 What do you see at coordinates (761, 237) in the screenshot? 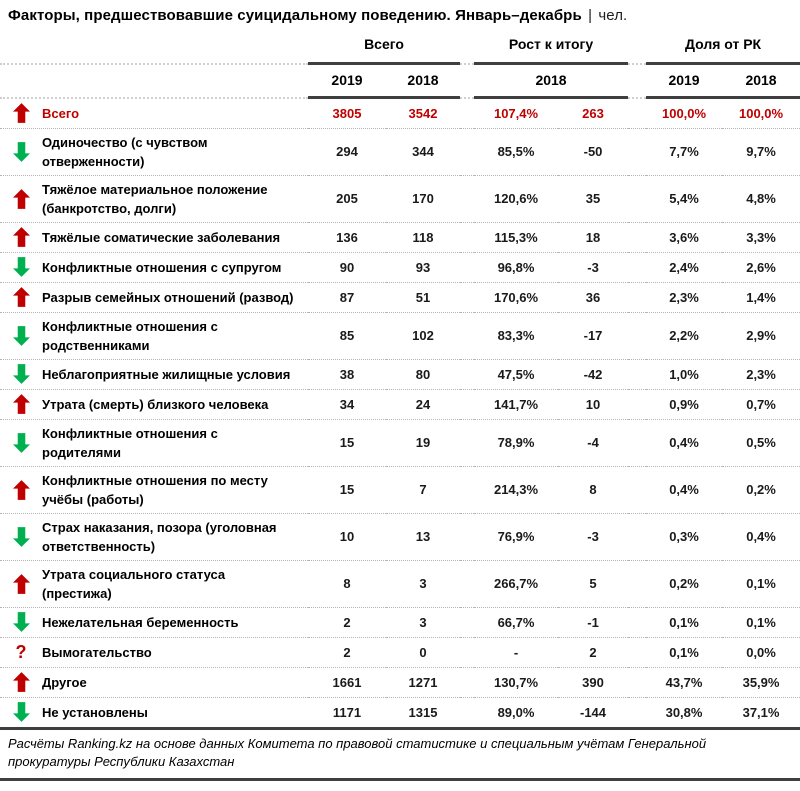
I see `share-2018-value: 3,3%` at bounding box center [761, 237].